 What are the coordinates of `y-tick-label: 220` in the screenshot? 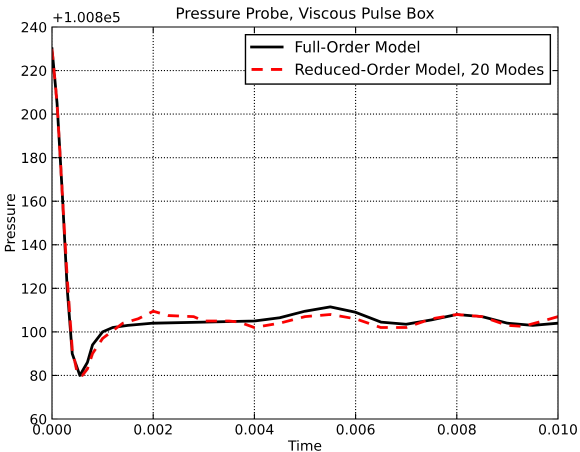 It's located at (34, 71).